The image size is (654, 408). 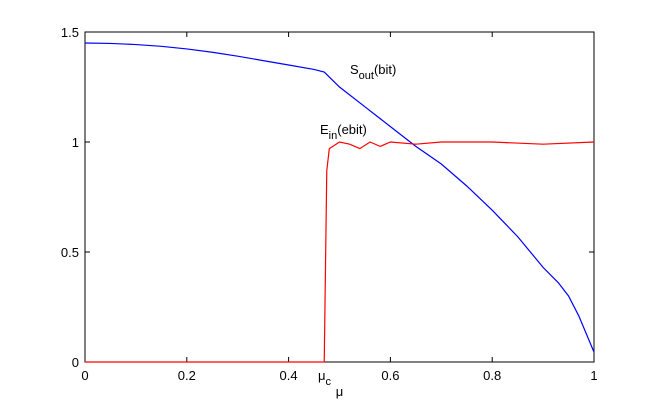 I want to click on y-tick-label: 0.5, so click(x=70, y=252).